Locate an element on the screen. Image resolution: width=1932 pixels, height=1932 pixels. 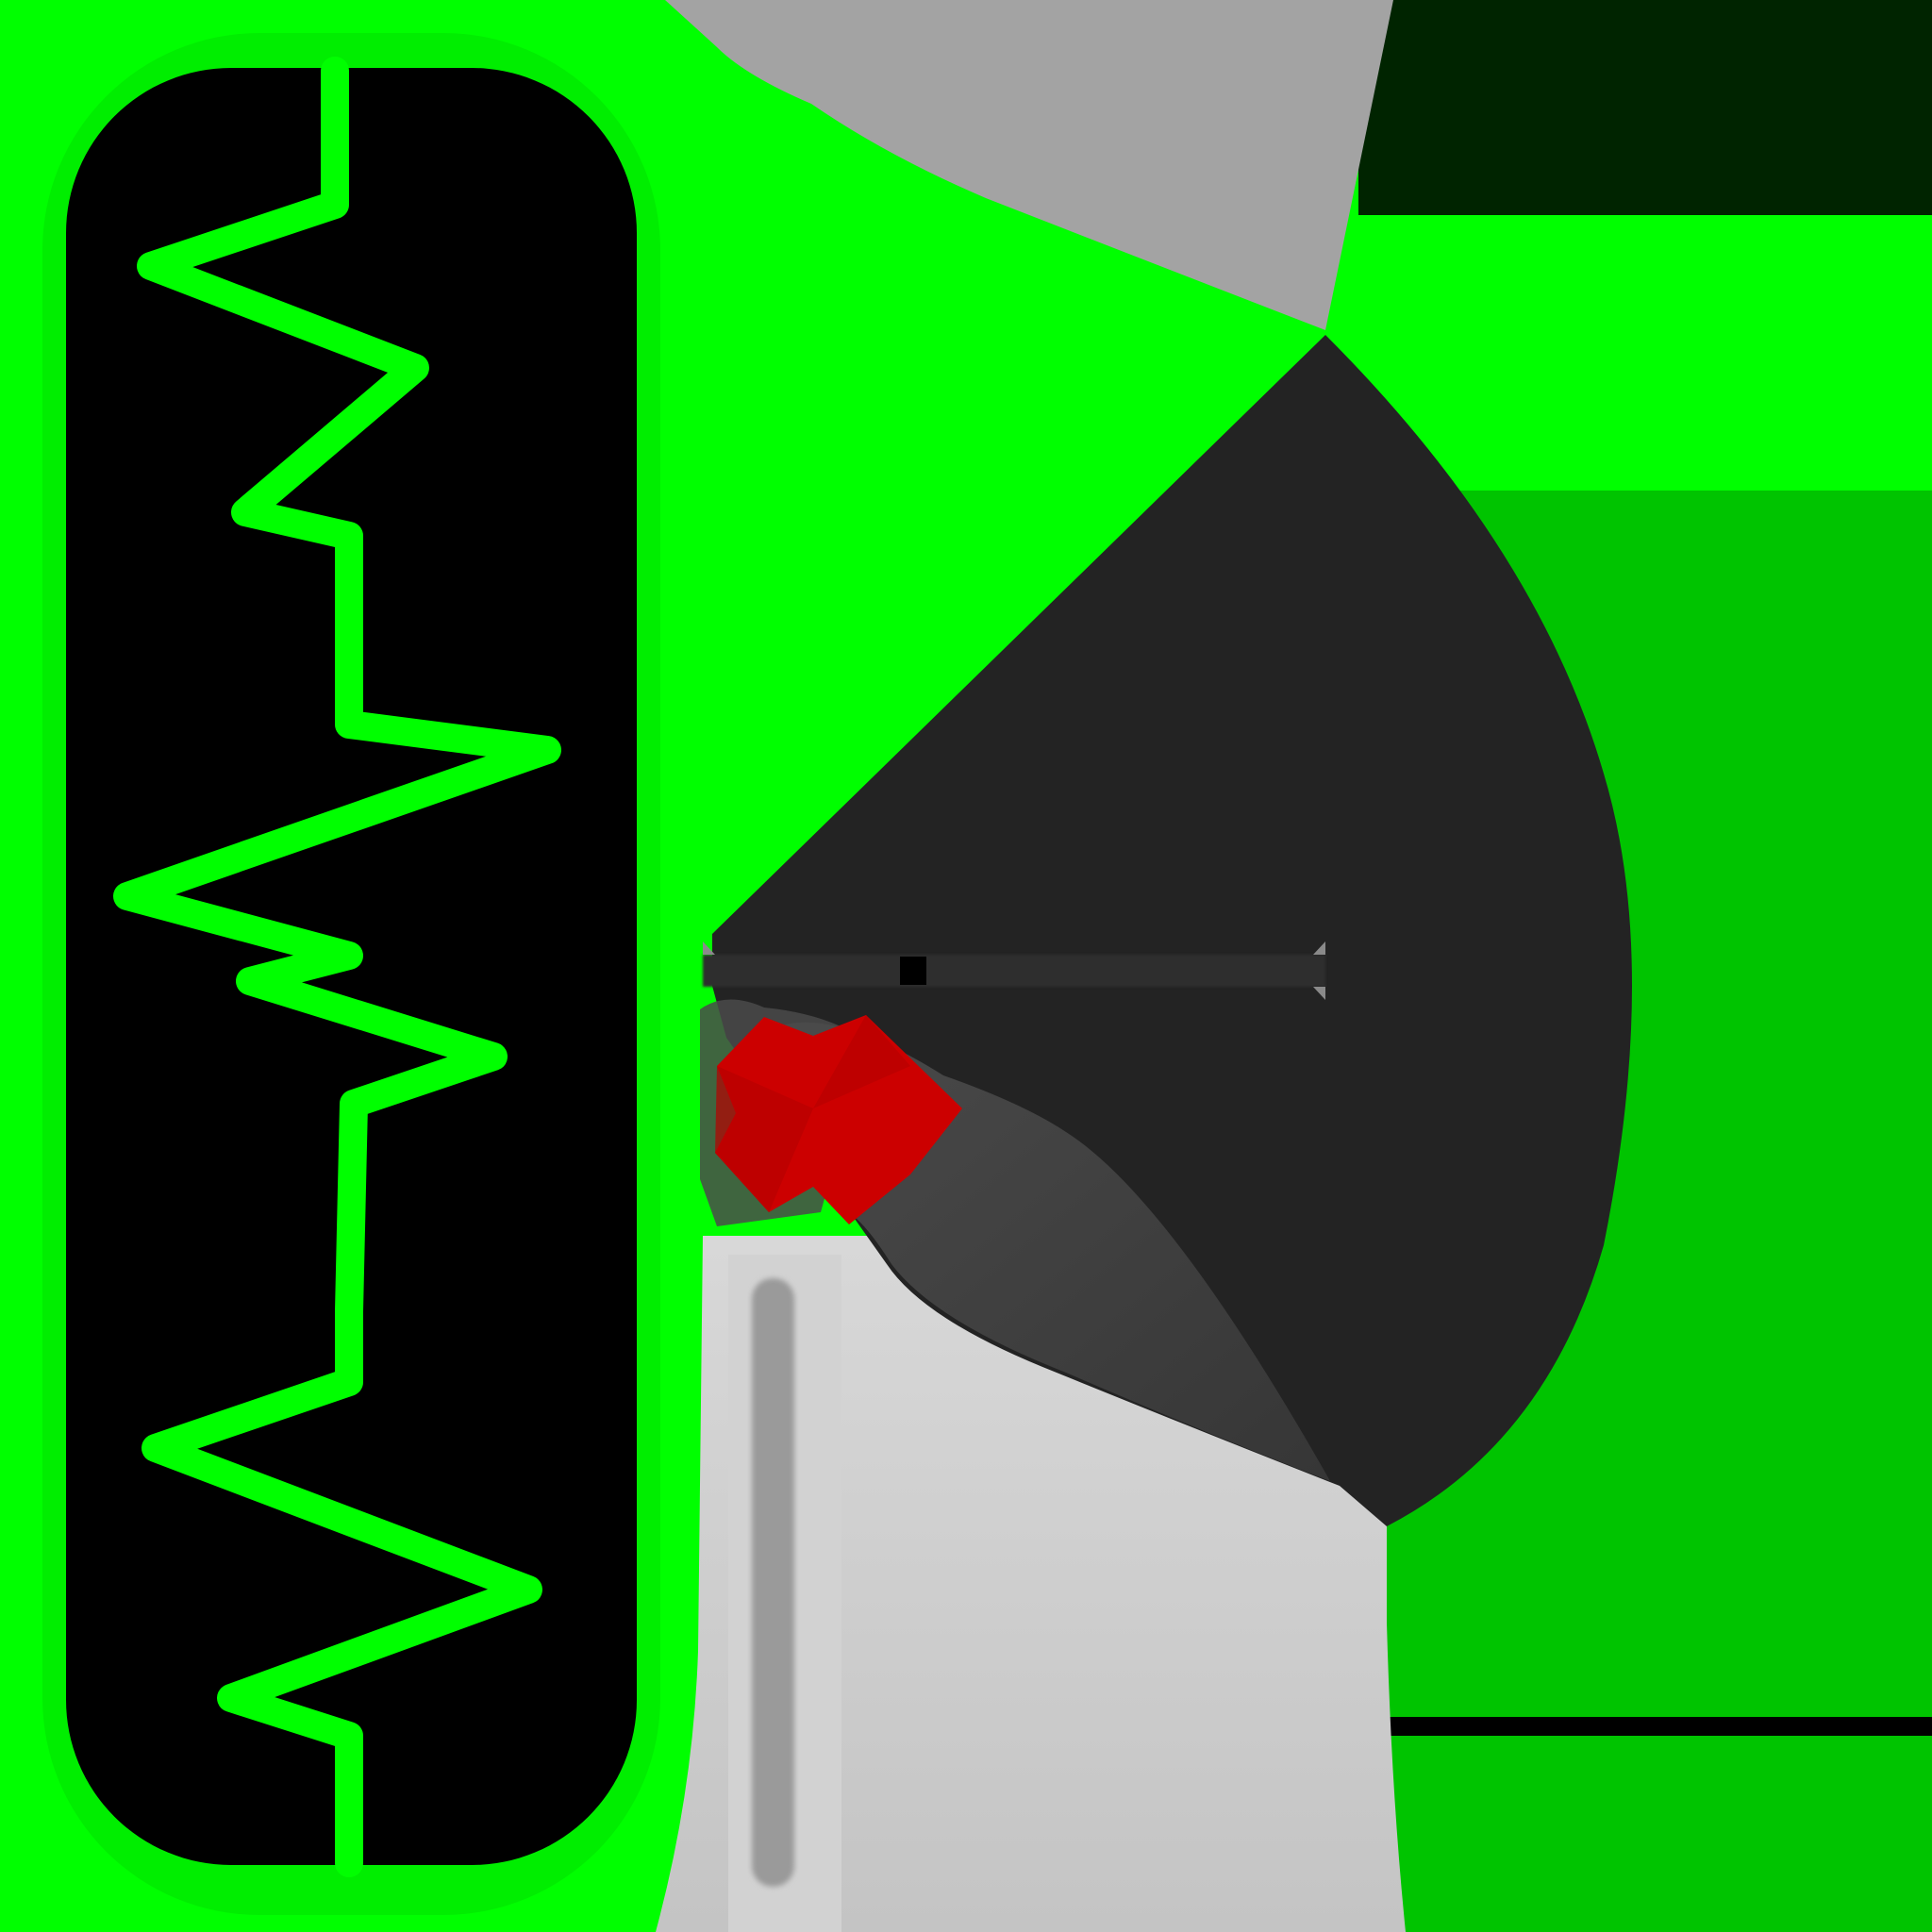
horizontal-bar is located at coordinates (1014, 971).